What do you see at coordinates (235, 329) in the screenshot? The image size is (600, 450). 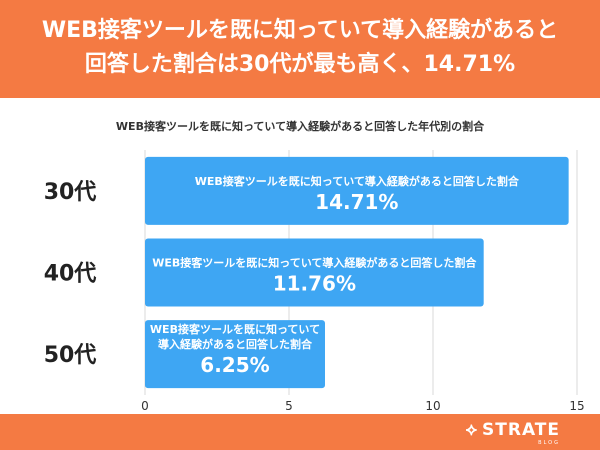 I see `bar-description: WEB接客ツールを既に知っていて` at bounding box center [235, 329].